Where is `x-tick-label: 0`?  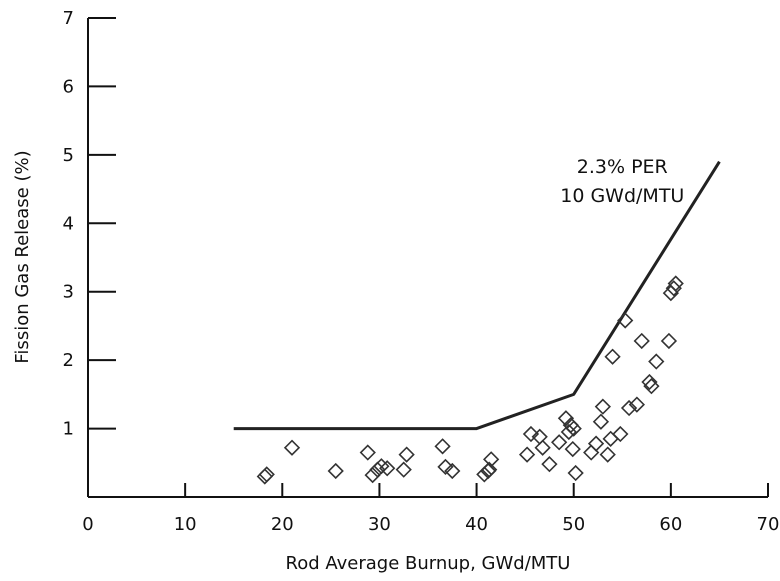
x-tick-label: 0 is located at coordinates (87, 524).